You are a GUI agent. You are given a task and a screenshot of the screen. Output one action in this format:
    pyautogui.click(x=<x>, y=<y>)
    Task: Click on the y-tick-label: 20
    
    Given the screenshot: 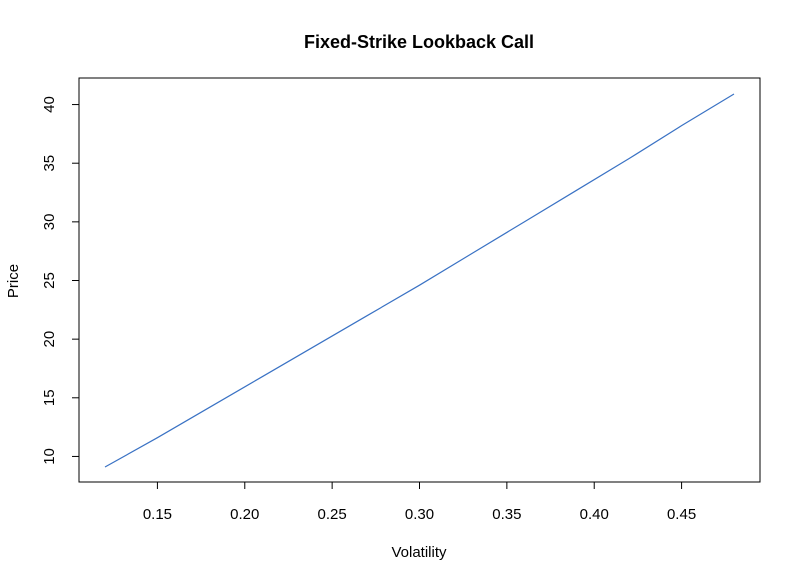 What is the action you would take?
    pyautogui.click(x=49, y=339)
    